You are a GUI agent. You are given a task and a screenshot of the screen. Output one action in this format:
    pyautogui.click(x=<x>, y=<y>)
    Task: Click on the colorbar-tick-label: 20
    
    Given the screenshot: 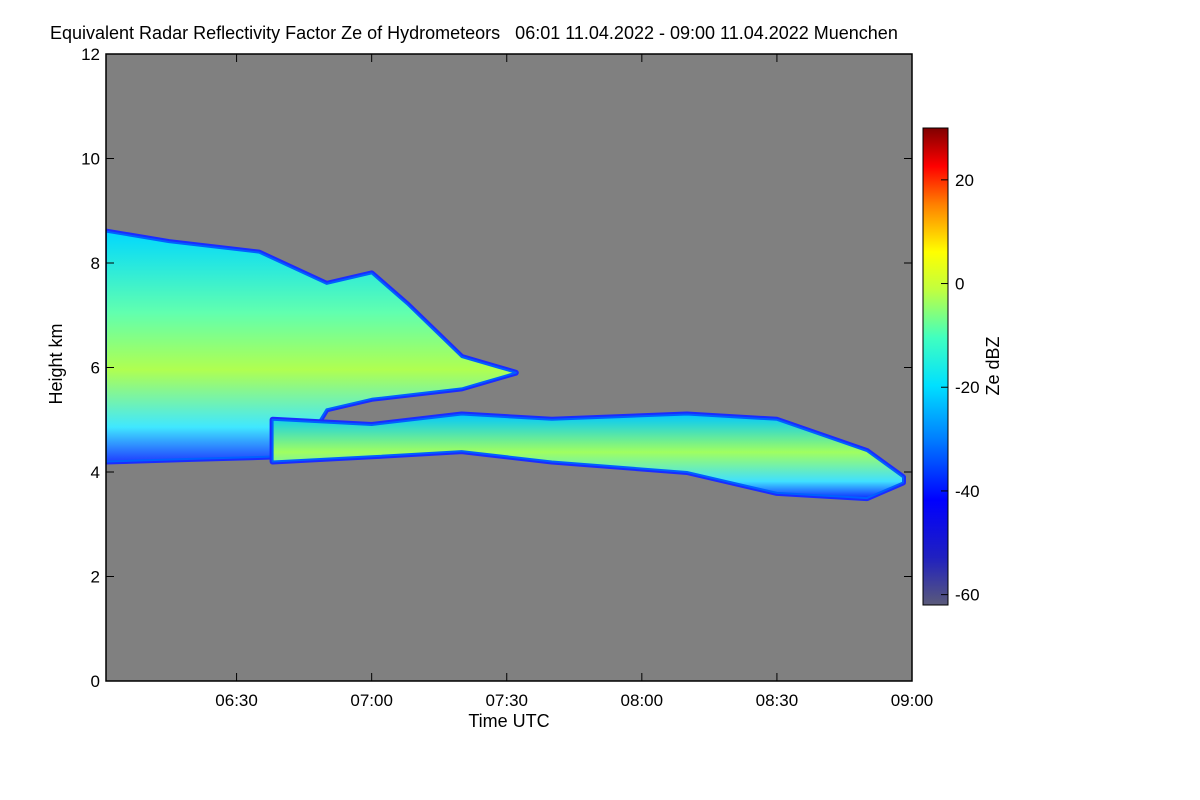 What is the action you would take?
    pyautogui.click(x=964, y=180)
    